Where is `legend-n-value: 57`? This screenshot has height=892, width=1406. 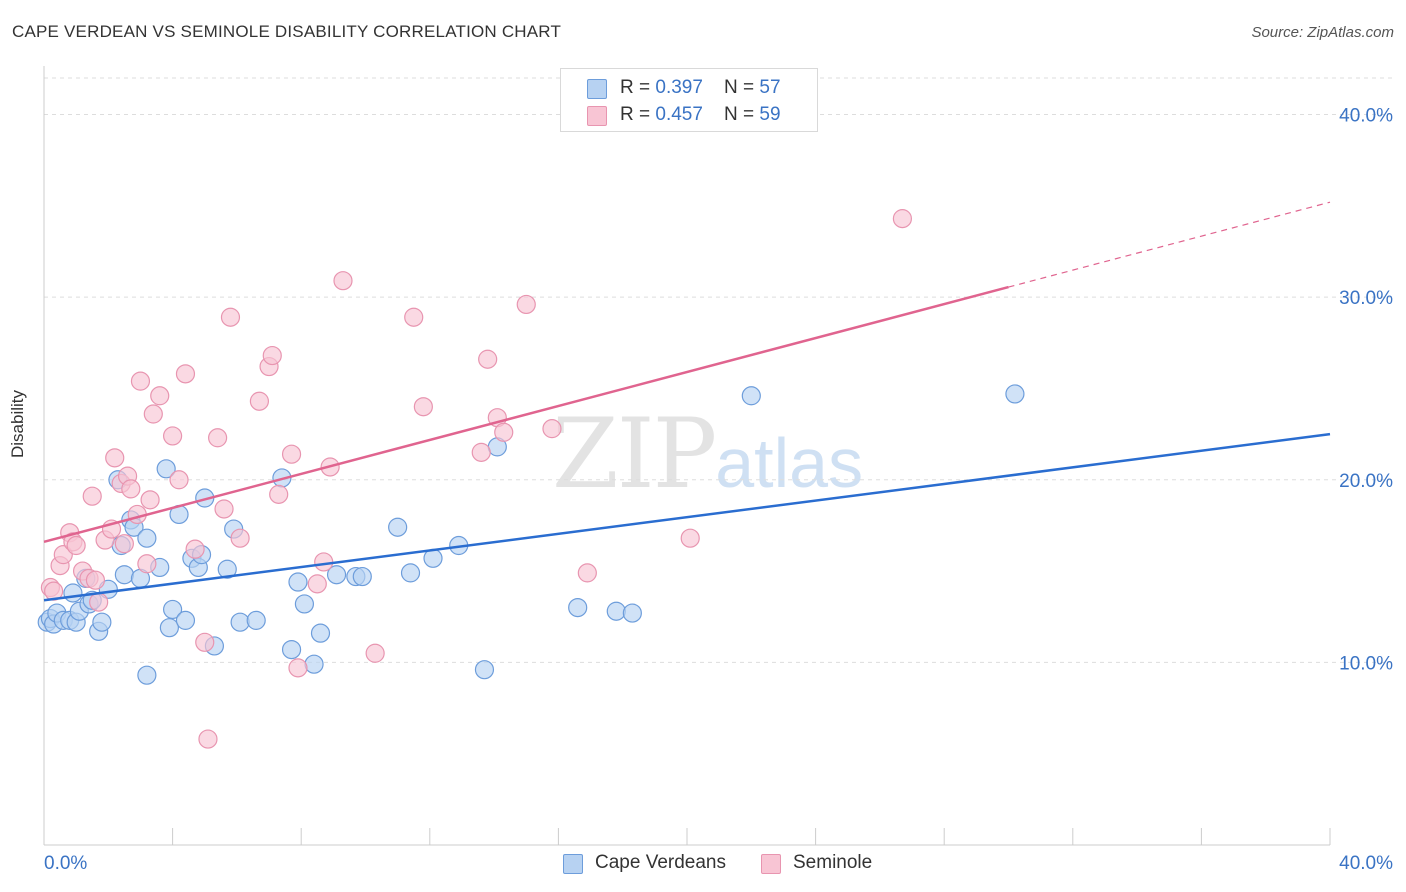 legend-n-value: 57 is located at coordinates (770, 87).